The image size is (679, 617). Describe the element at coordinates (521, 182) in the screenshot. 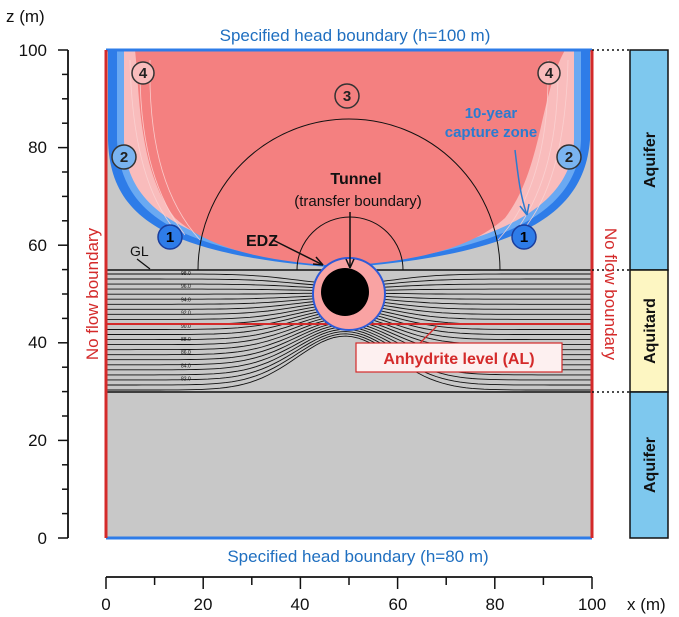

I see `capture-zone-arrow` at that location.